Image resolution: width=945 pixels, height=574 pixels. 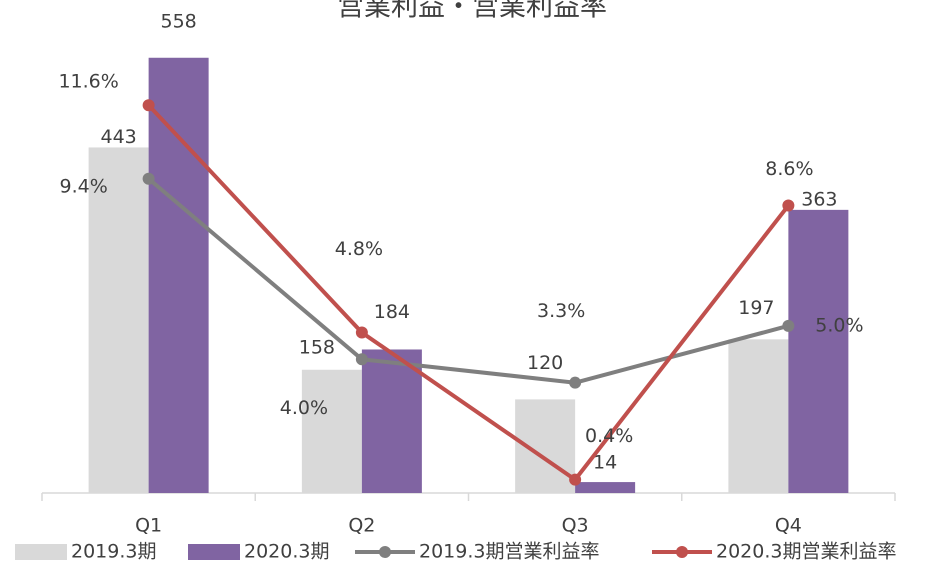 What do you see at coordinates (361, 526) in the screenshot?
I see `x-tick-label: Q2` at bounding box center [361, 526].